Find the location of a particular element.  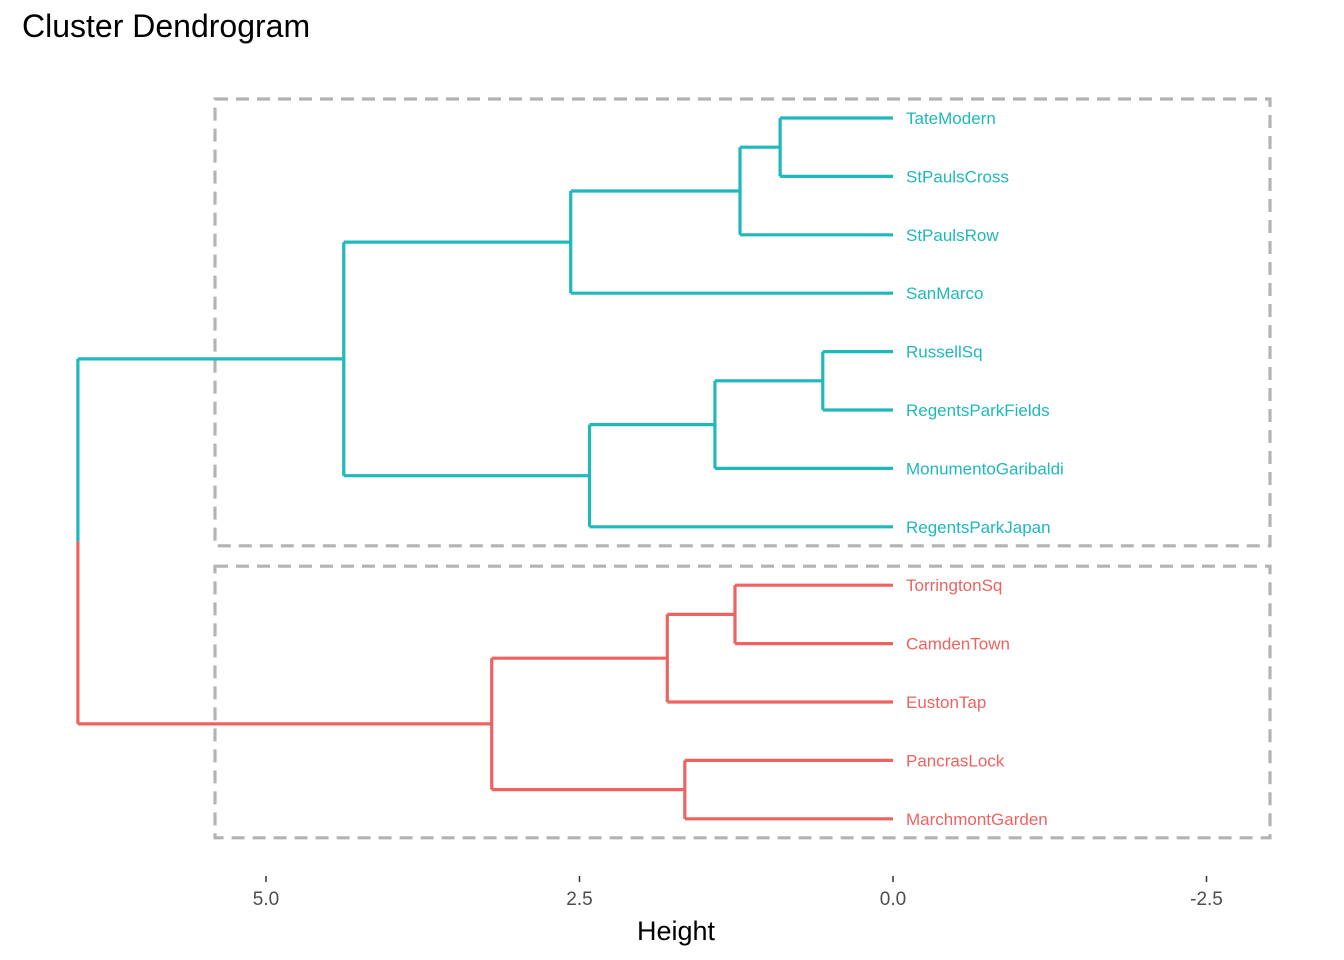

leaf-label: RegentsParkFields is located at coordinates (978, 410).